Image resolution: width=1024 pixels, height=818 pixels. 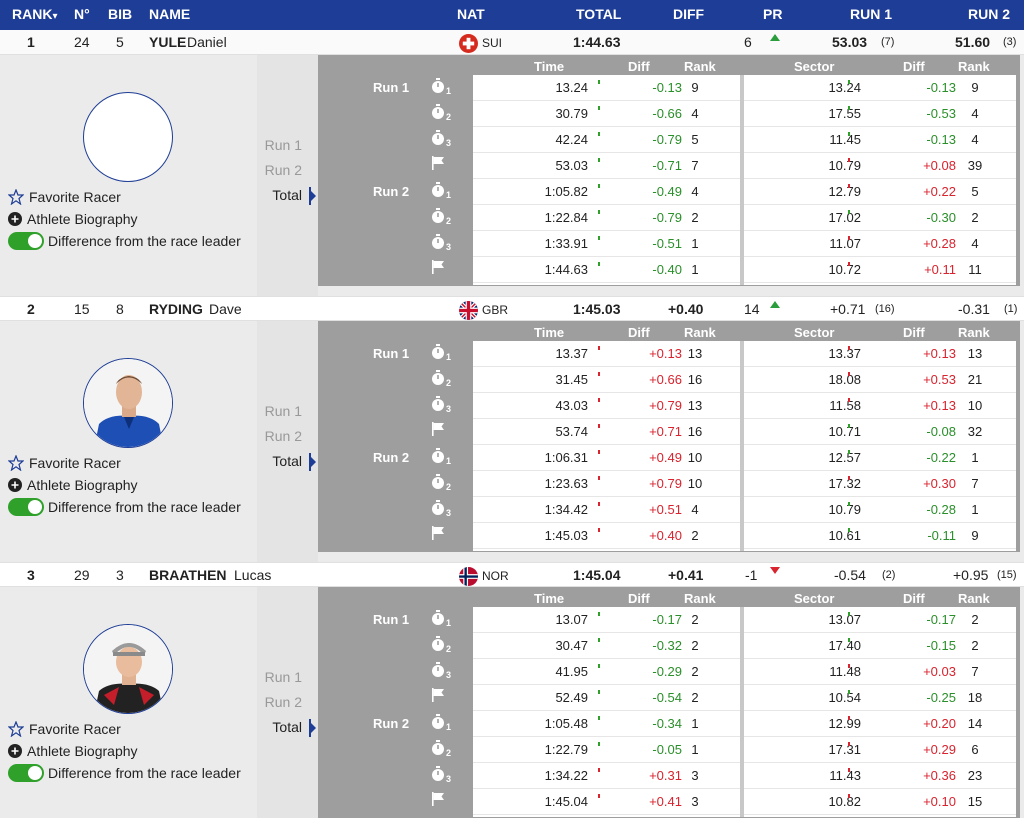 I want to click on split-row: 13.37 +0.13 13, so click(x=606, y=354).